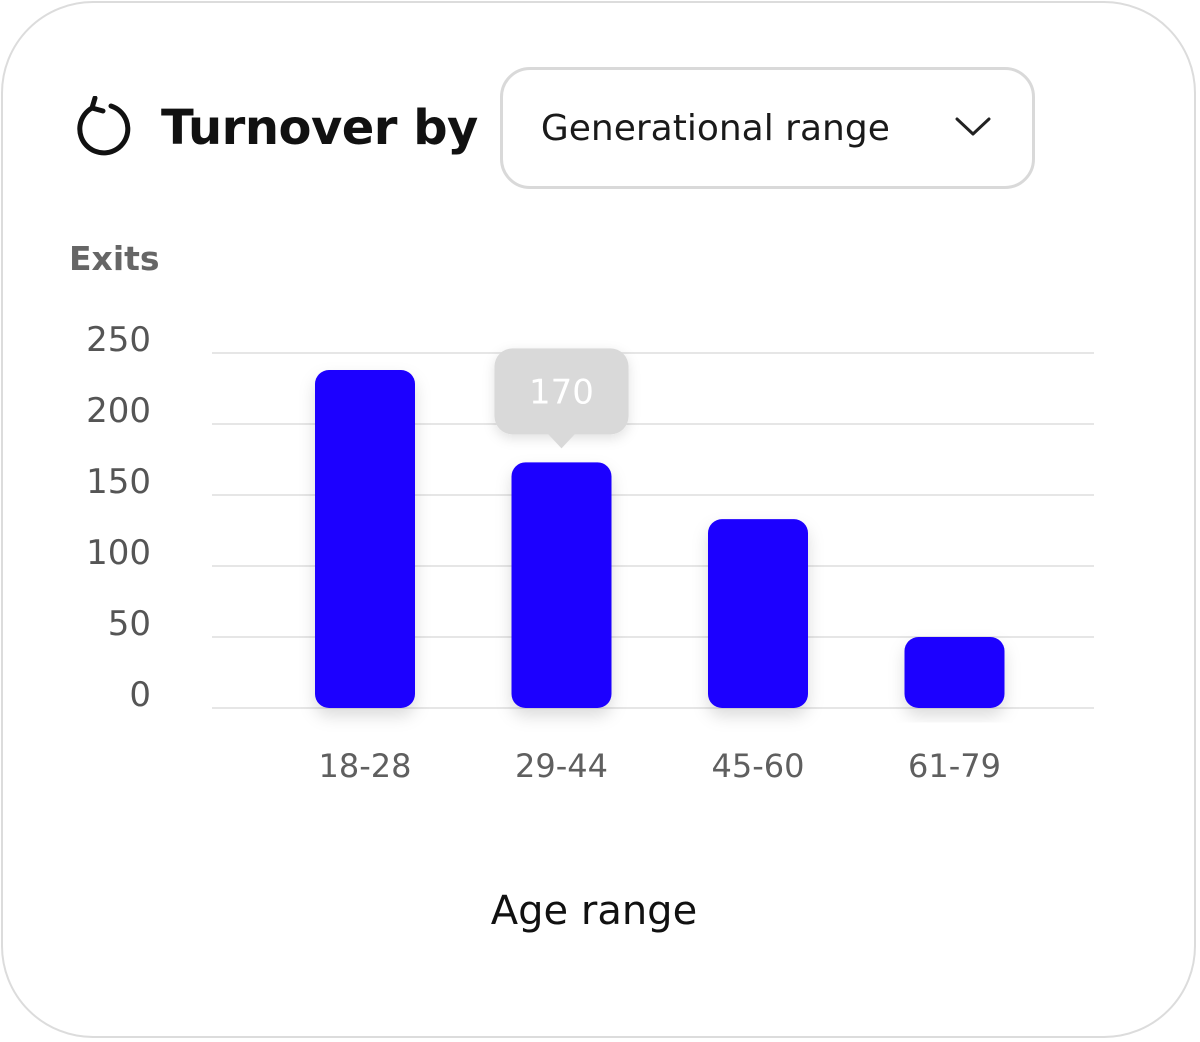  Describe the element at coordinates (129, 624) in the screenshot. I see `y-tick-label: 50` at that location.